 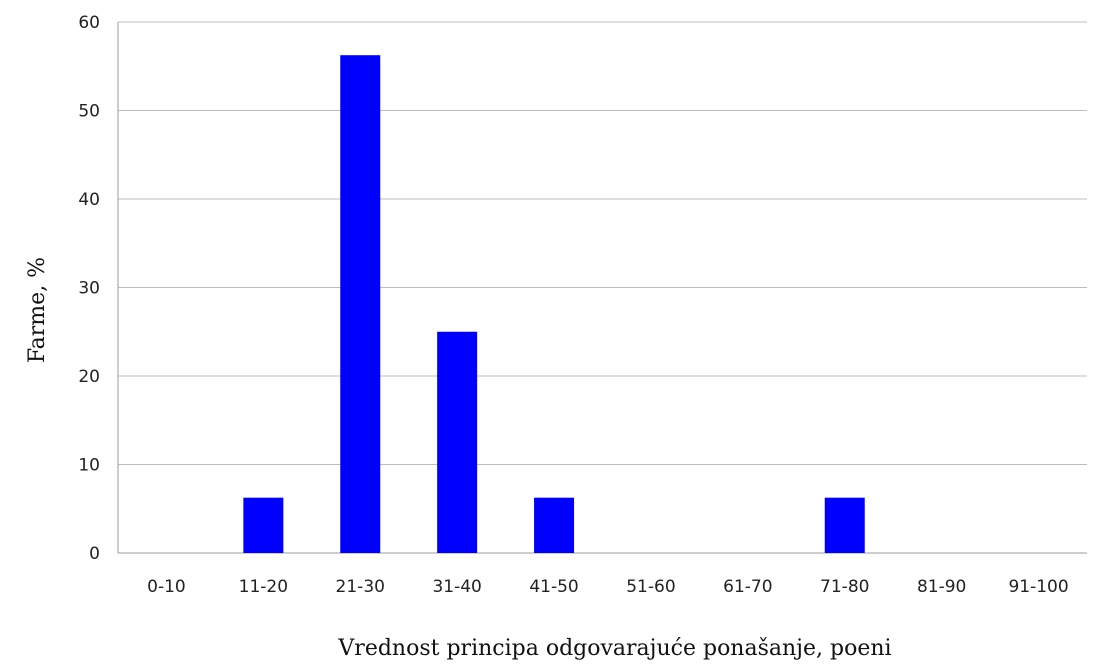 What do you see at coordinates (456, 587) in the screenshot?
I see `x-tick-label: 31-40` at bounding box center [456, 587].